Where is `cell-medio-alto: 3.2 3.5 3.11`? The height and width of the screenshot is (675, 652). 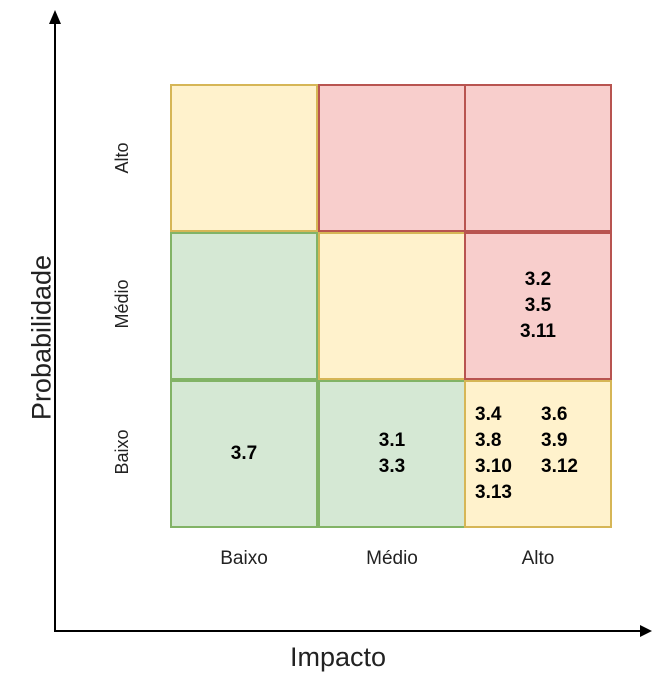 cell-medio-alto: 3.2 3.5 3.11 is located at coordinates (538, 306).